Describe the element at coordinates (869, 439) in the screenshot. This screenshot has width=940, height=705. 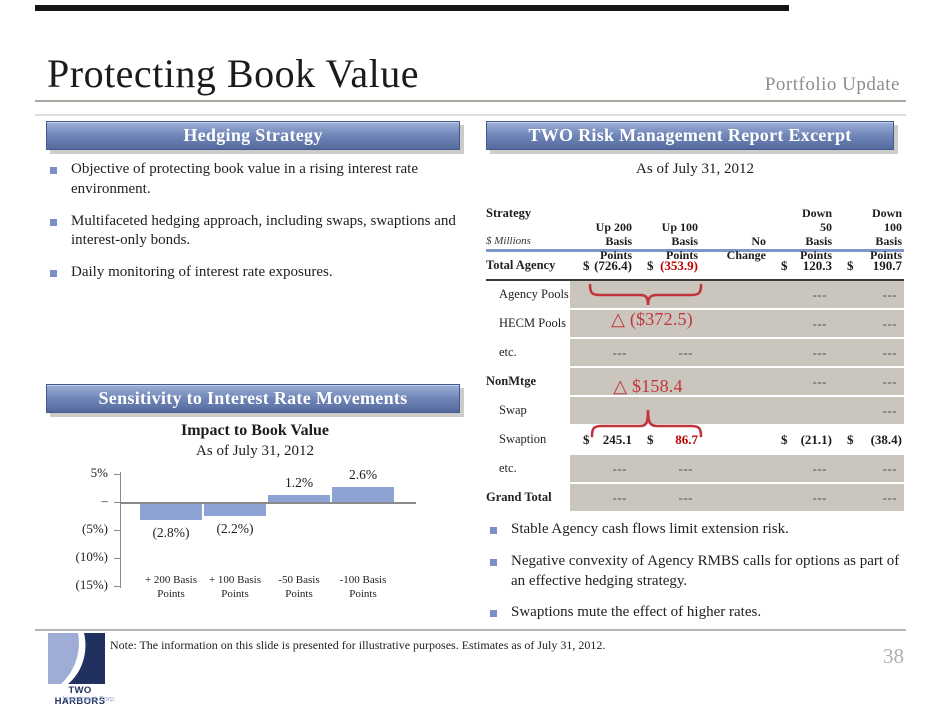
I see `table-cell: $ (38.4)` at that location.